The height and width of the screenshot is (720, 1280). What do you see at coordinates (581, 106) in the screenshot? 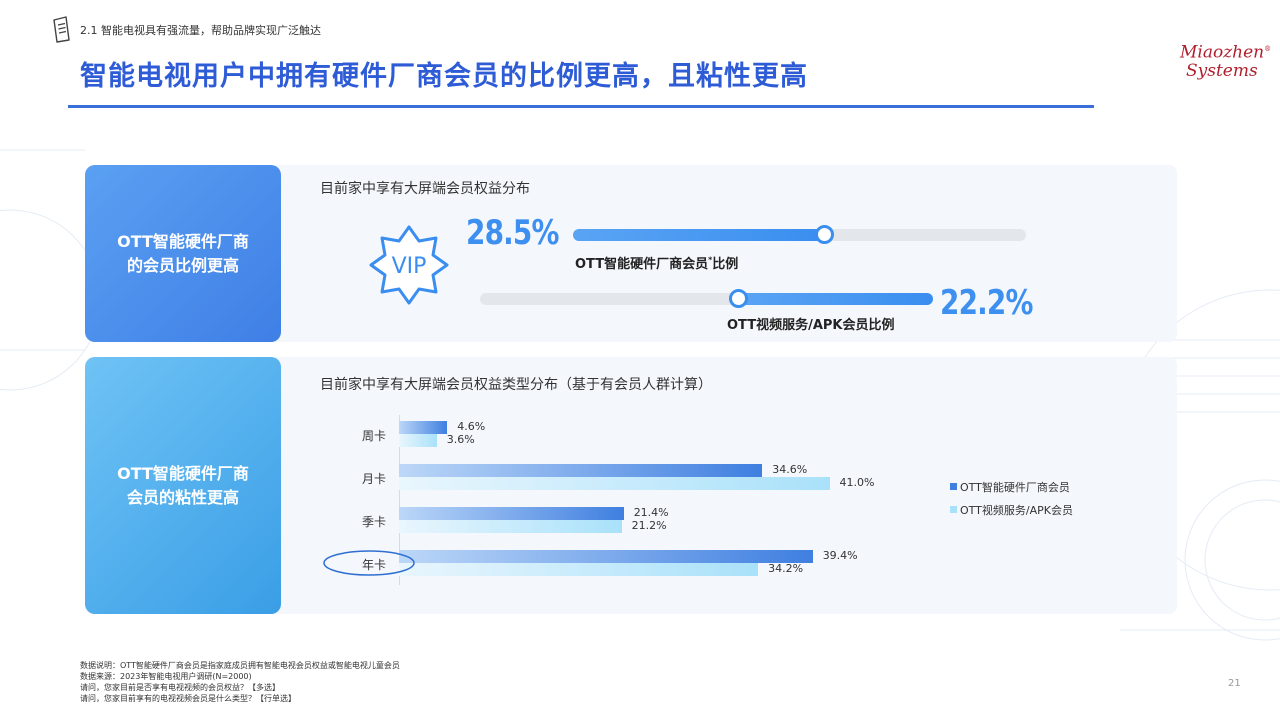
I see `title-divider` at bounding box center [581, 106].